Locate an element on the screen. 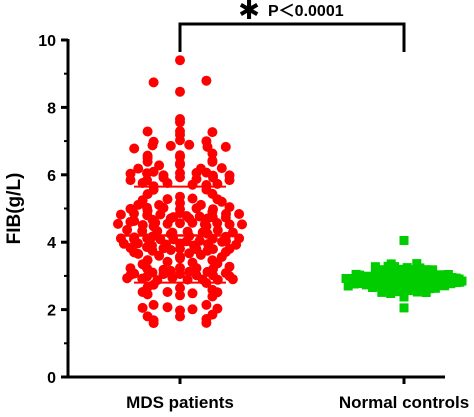 Image resolution: width=474 pixels, height=417 pixels. x-category-label: MDS patients is located at coordinates (180, 402).